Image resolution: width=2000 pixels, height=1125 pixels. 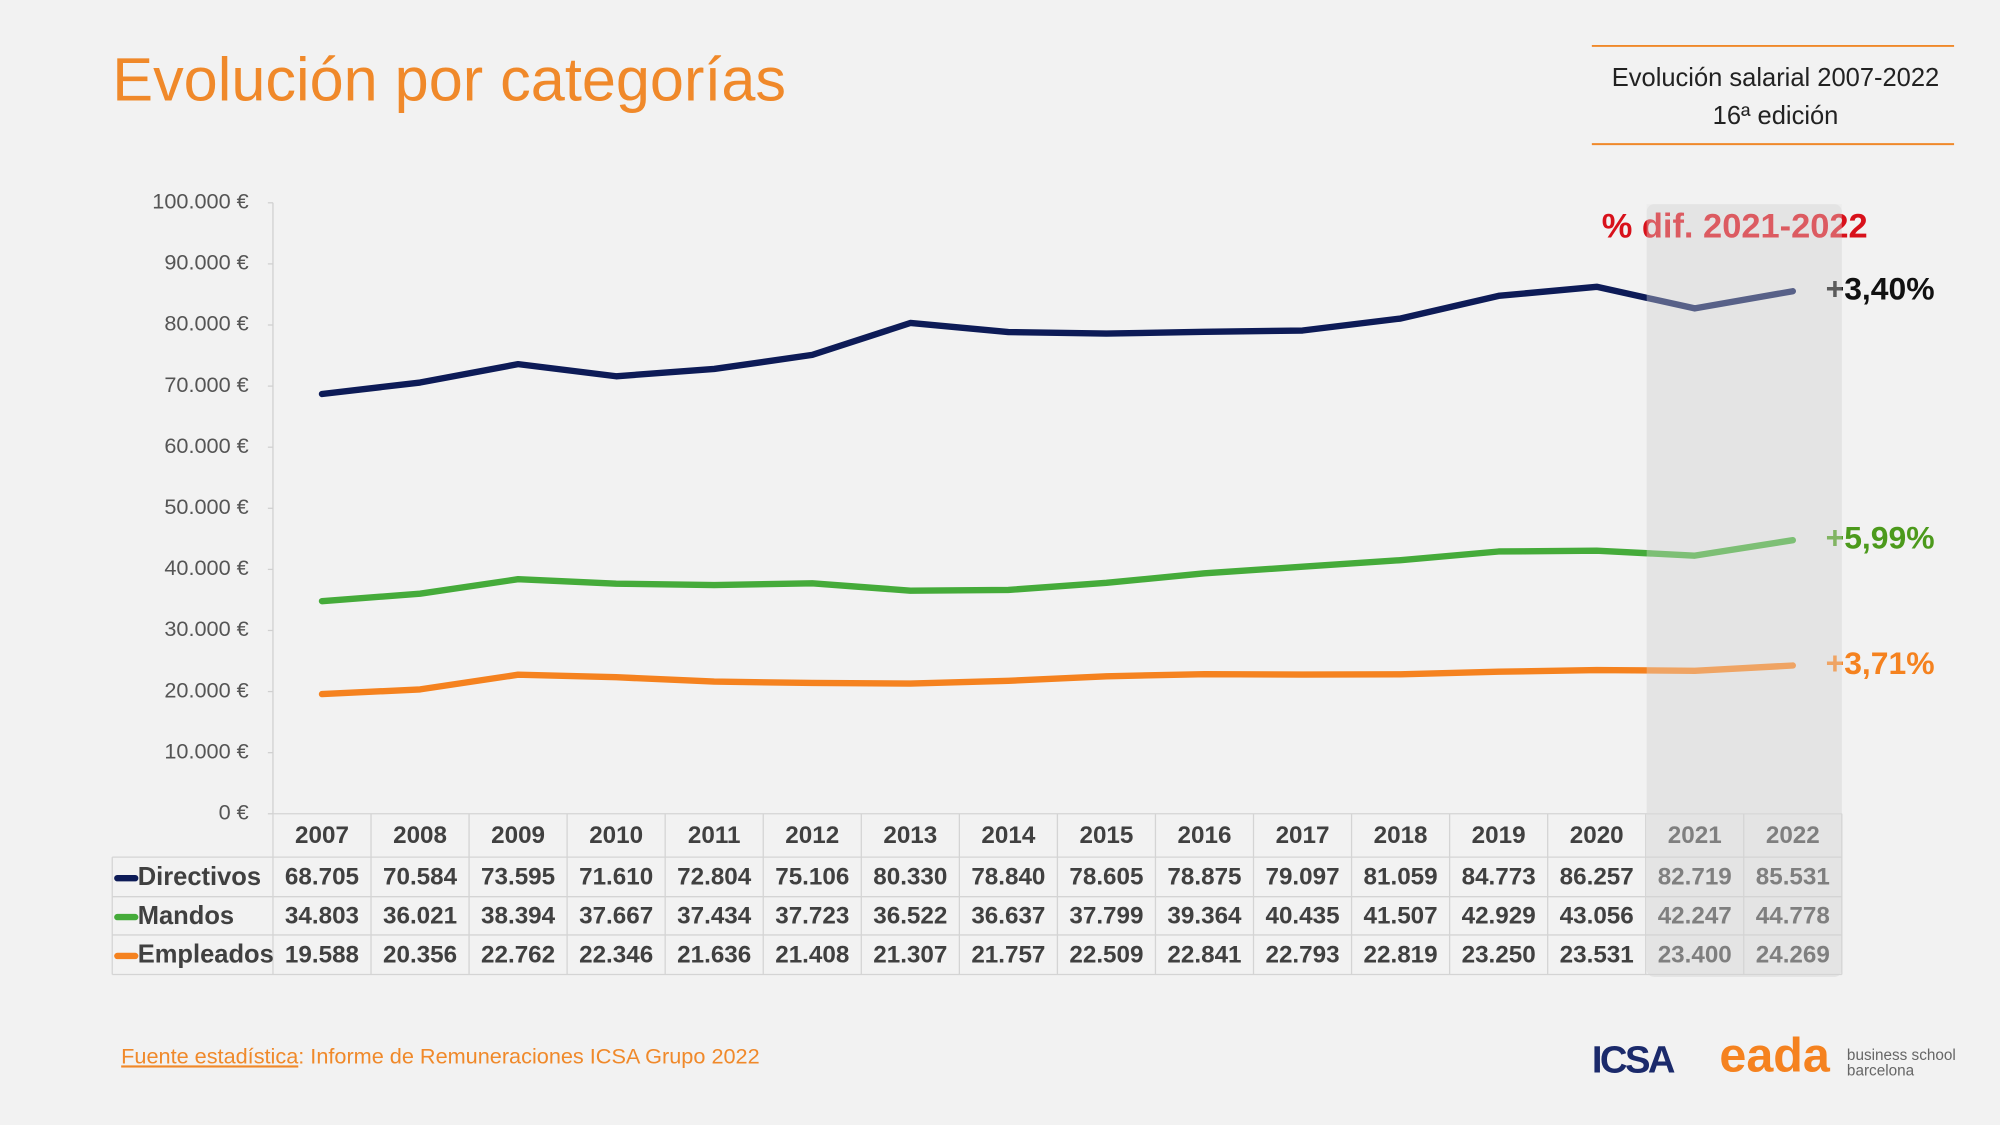 What do you see at coordinates (1302, 954) in the screenshot?
I see `table-value: 22.793` at bounding box center [1302, 954].